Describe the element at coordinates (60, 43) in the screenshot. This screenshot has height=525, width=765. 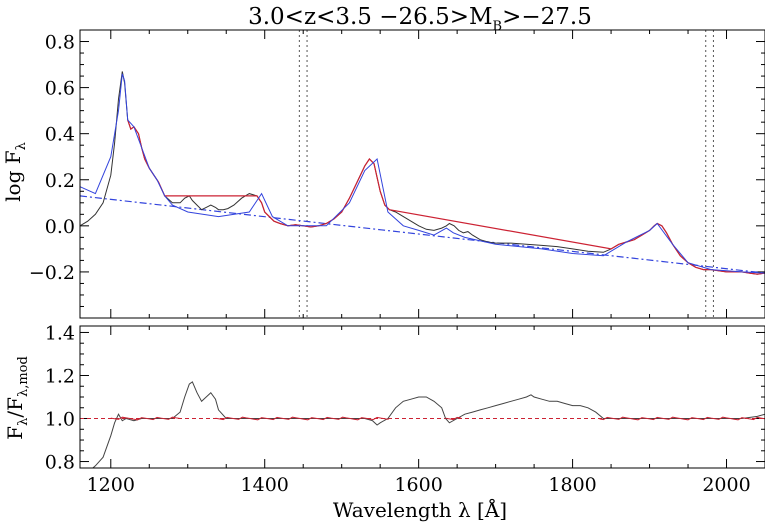
I see `top-y-tick-label: 0.8` at that location.